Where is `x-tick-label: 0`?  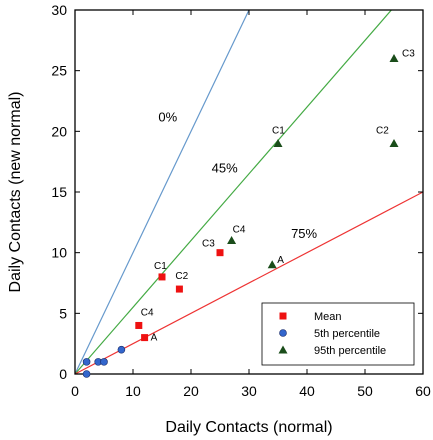 x-tick-label: 0 is located at coordinates (75, 391).